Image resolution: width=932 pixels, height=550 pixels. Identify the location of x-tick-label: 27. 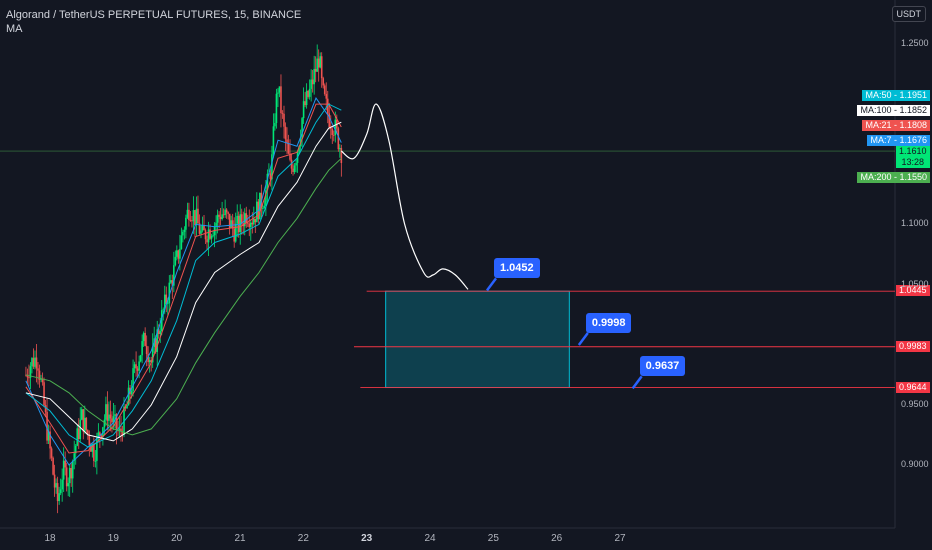
(620, 538).